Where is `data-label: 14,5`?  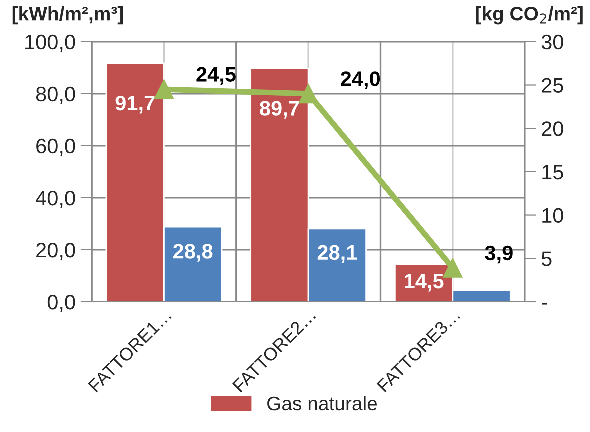
data-label: 14,5 is located at coordinates (424, 283).